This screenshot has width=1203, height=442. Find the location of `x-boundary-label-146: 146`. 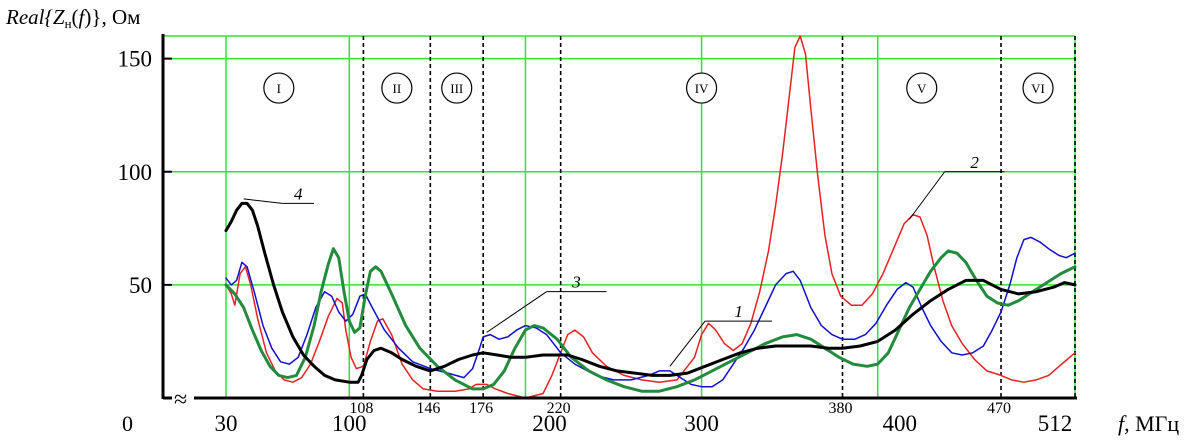

x-boundary-label-146: 146 is located at coordinates (428, 408).